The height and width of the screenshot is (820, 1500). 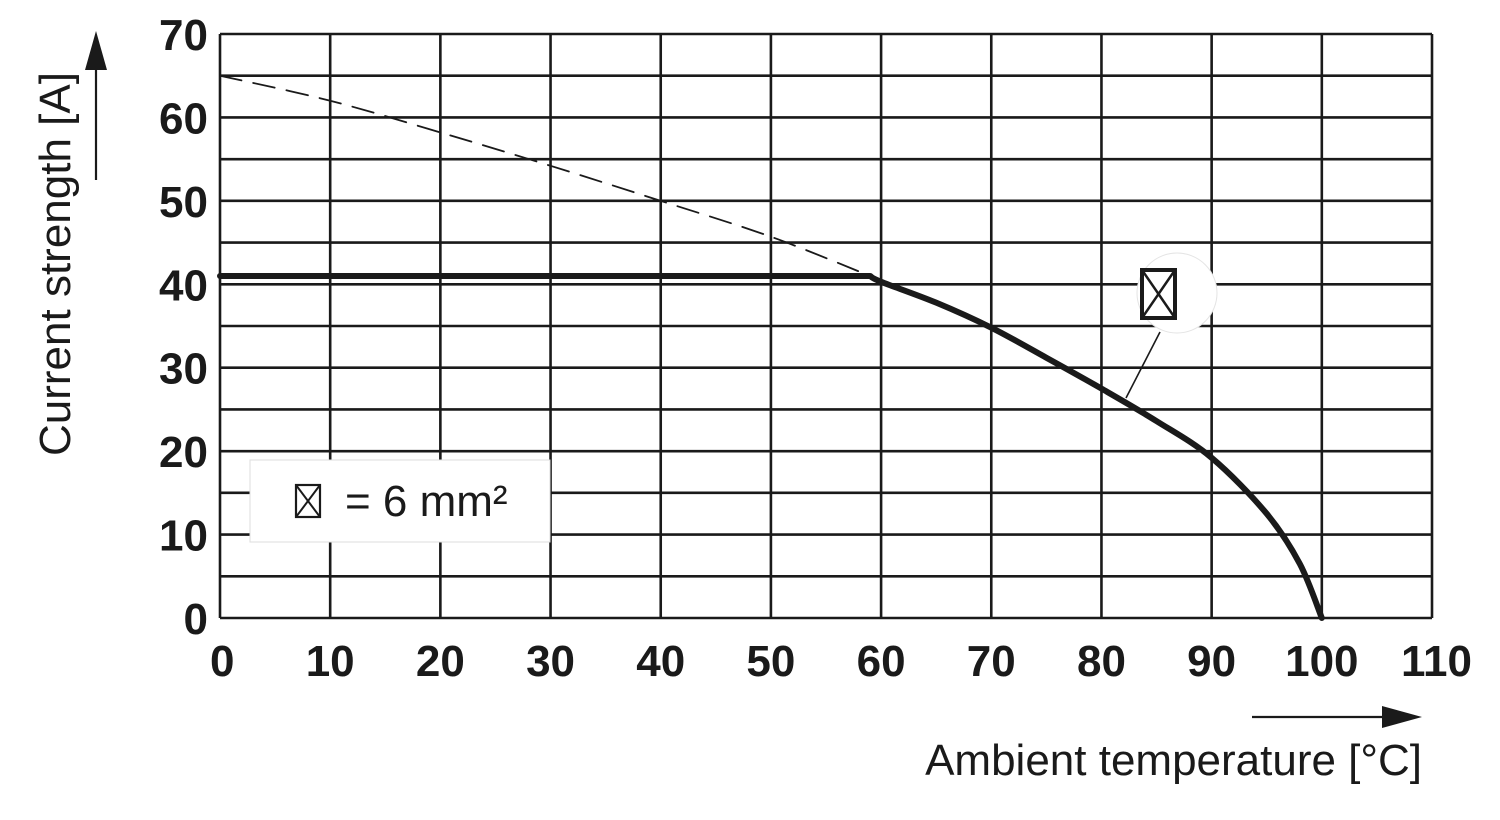 I want to click on dashed-reference-curve, so click(x=545, y=175).